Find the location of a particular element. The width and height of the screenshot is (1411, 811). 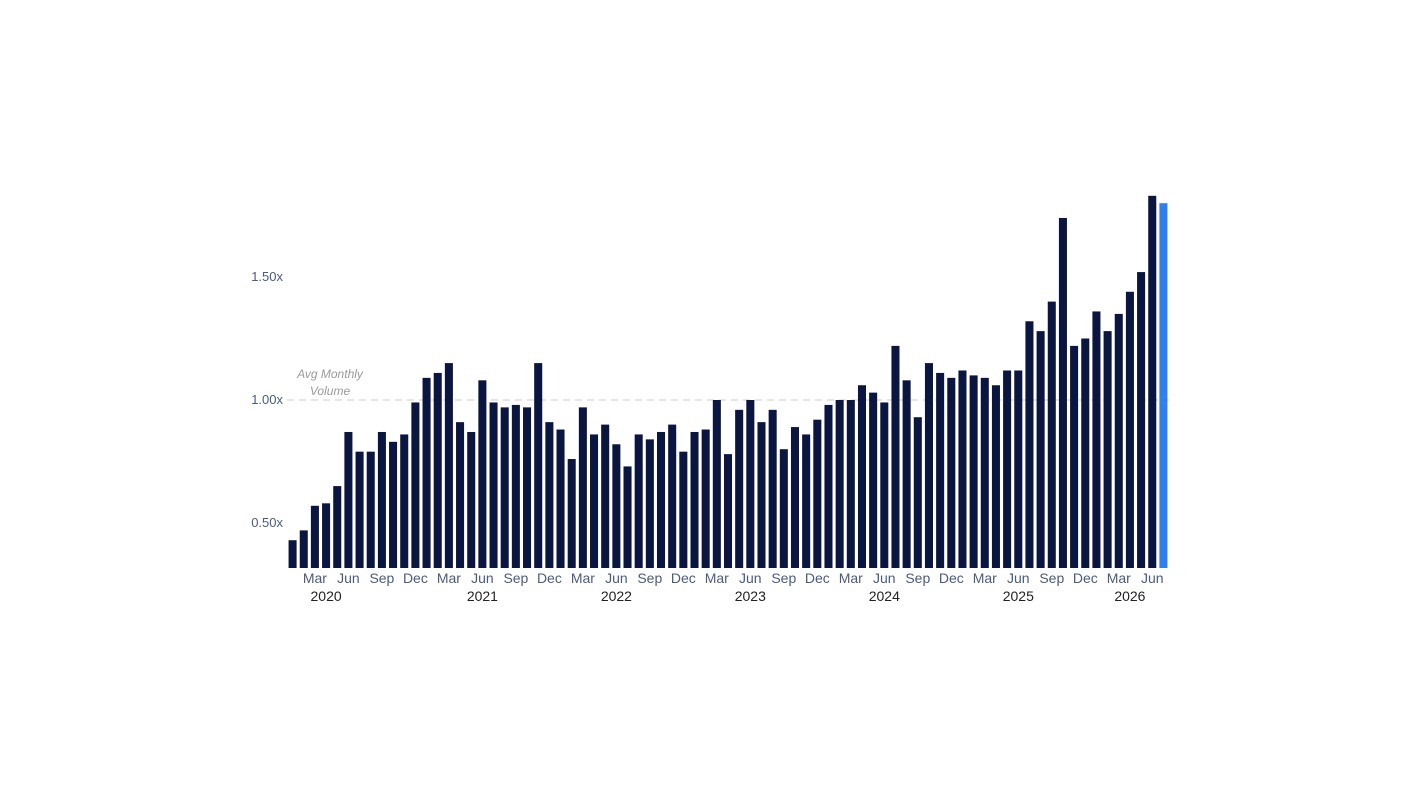

x-year-label: 2022 is located at coordinates (616, 596).